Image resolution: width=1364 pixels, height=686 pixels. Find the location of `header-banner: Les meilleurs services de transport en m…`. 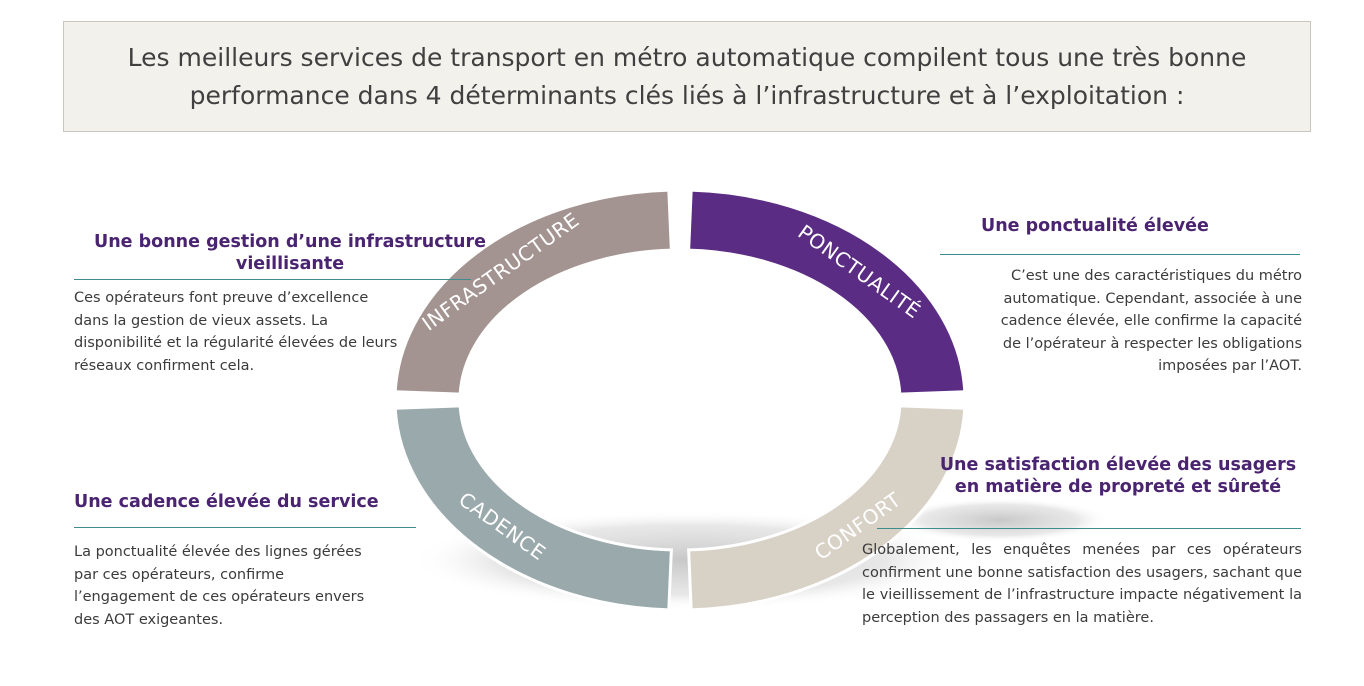

header-banner: Les meilleurs services de transport en m… is located at coordinates (687, 76).